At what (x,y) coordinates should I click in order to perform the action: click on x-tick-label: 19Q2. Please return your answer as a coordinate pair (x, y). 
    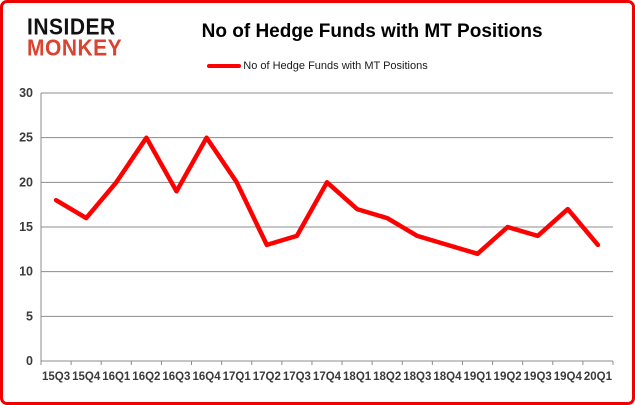
    Looking at the image, I should click on (508, 377).